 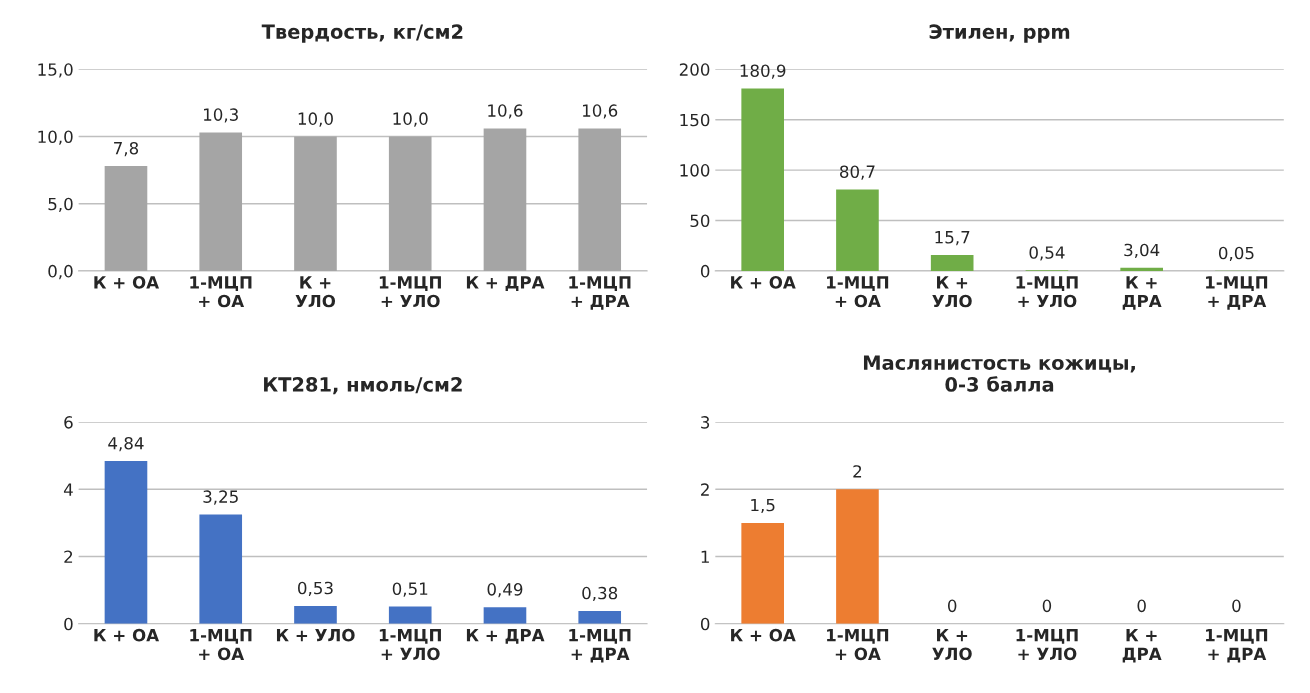 I want to click on y-tick-label: 3, so click(x=705, y=422).